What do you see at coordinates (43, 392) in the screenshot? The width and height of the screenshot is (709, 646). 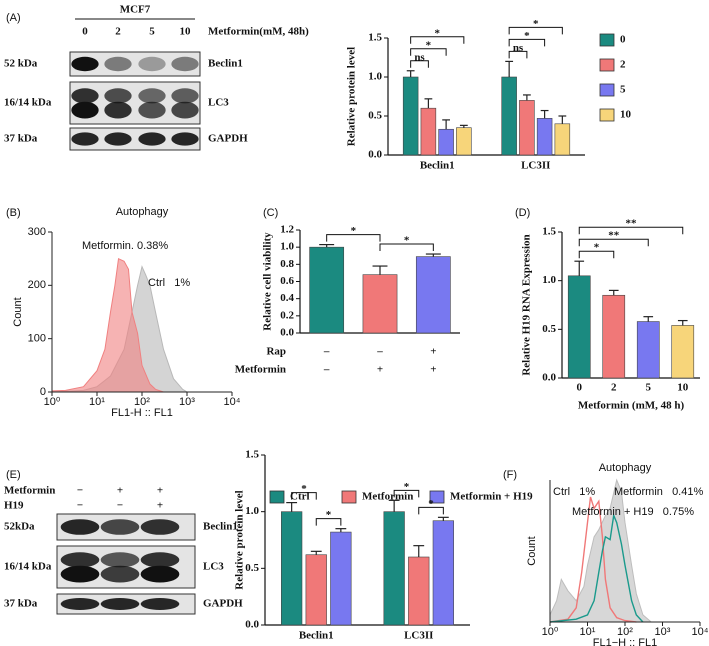 I see `y-tick-label: 0` at bounding box center [43, 392].